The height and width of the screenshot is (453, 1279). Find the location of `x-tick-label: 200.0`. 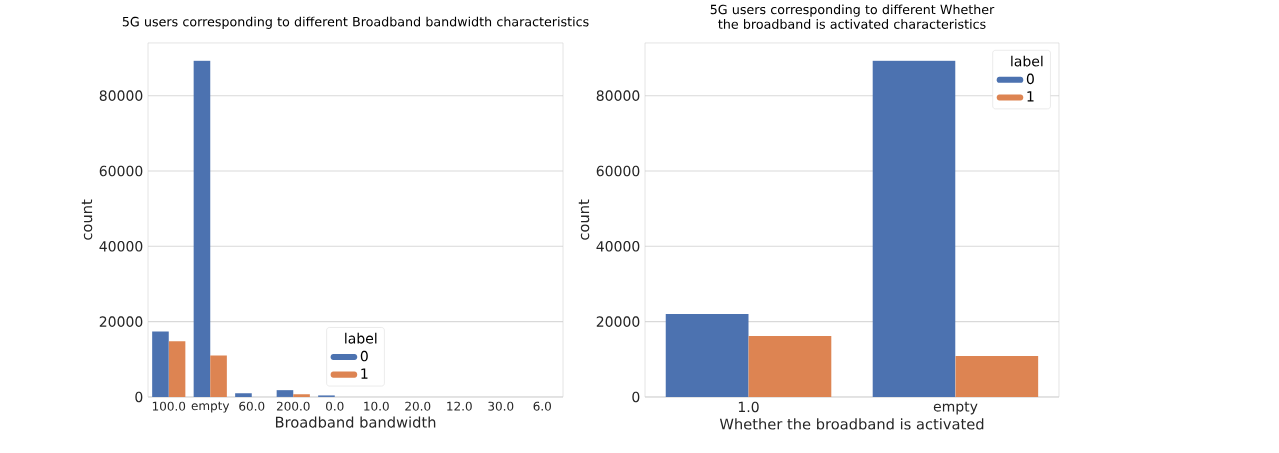

x-tick-label: 200.0 is located at coordinates (293, 406).